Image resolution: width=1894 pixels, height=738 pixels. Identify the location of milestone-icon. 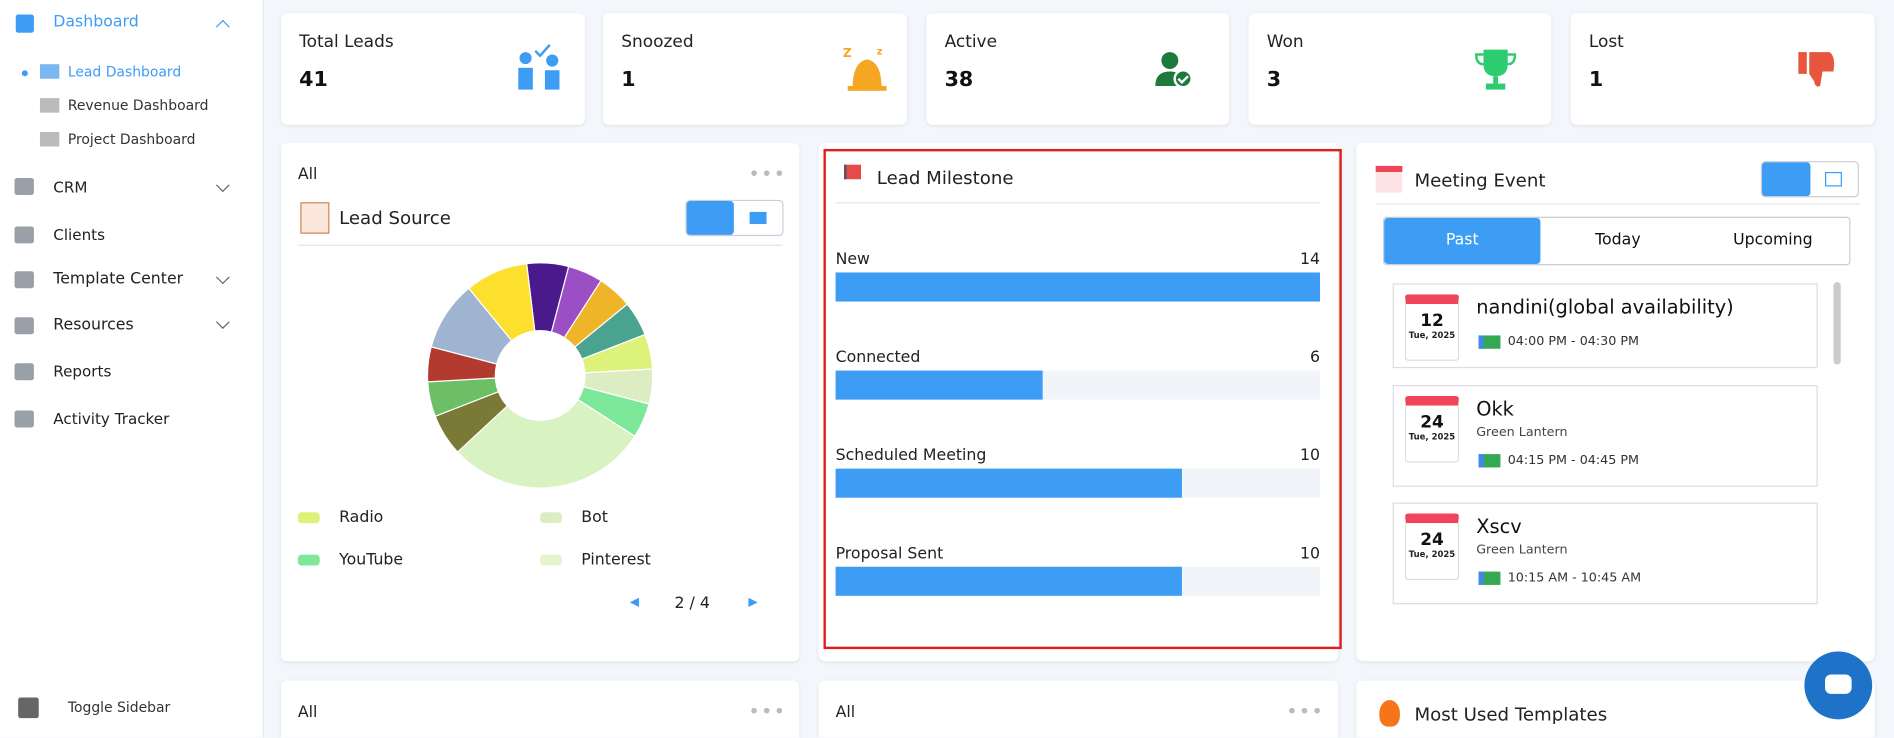
(853, 172).